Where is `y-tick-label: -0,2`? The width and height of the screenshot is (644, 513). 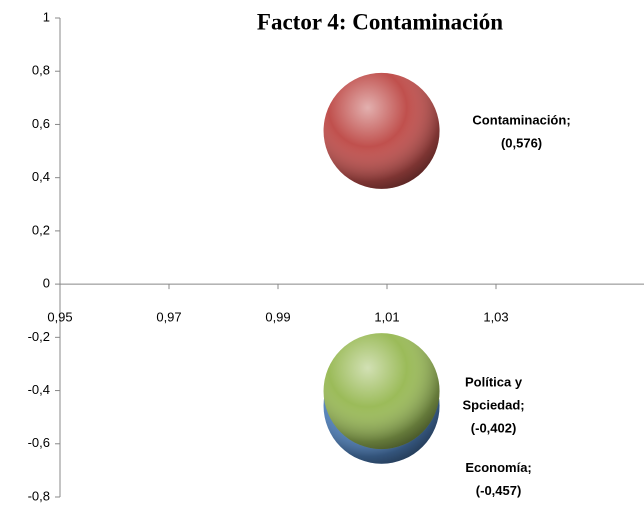
y-tick-label: -0,2 is located at coordinates (39, 336).